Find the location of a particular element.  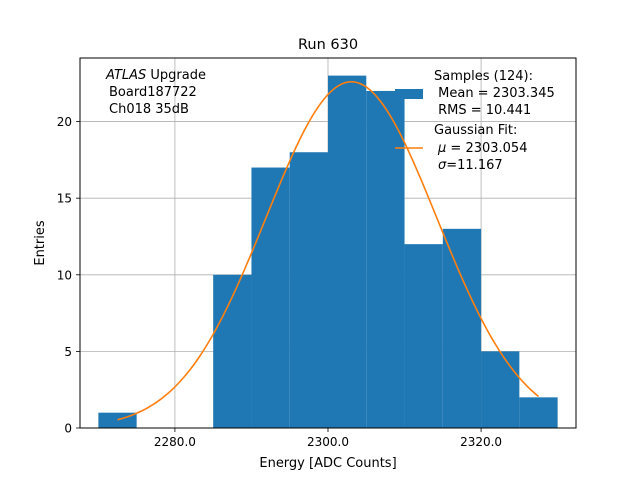

atlas-label: ATLAS is located at coordinates (125, 75).